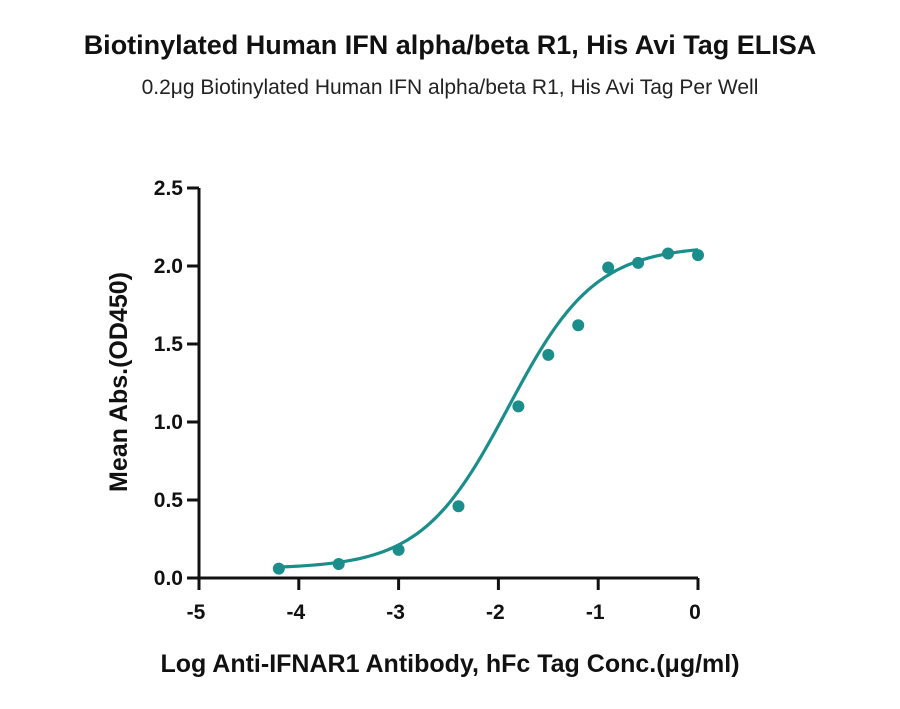 The height and width of the screenshot is (709, 900). I want to click on y-tick-label: 2.5, so click(169, 188).